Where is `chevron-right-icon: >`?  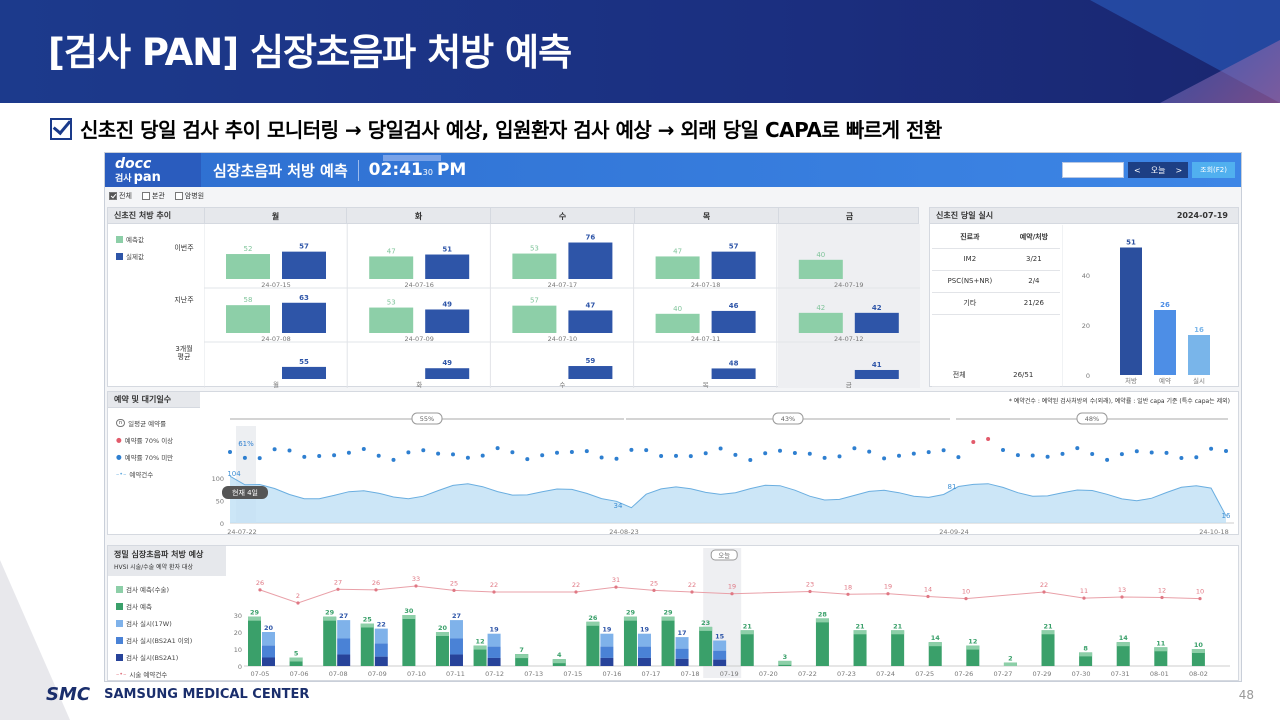
chevron-right-icon: > is located at coordinates (1179, 170).